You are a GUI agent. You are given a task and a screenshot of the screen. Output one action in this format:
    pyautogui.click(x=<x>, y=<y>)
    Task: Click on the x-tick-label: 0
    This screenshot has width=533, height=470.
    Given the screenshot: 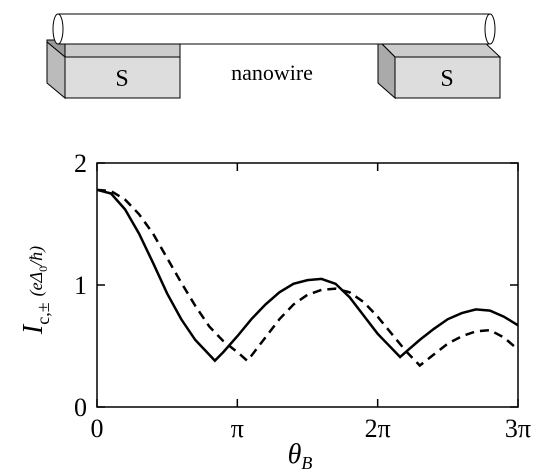 What is the action you would take?
    pyautogui.click(x=97, y=428)
    